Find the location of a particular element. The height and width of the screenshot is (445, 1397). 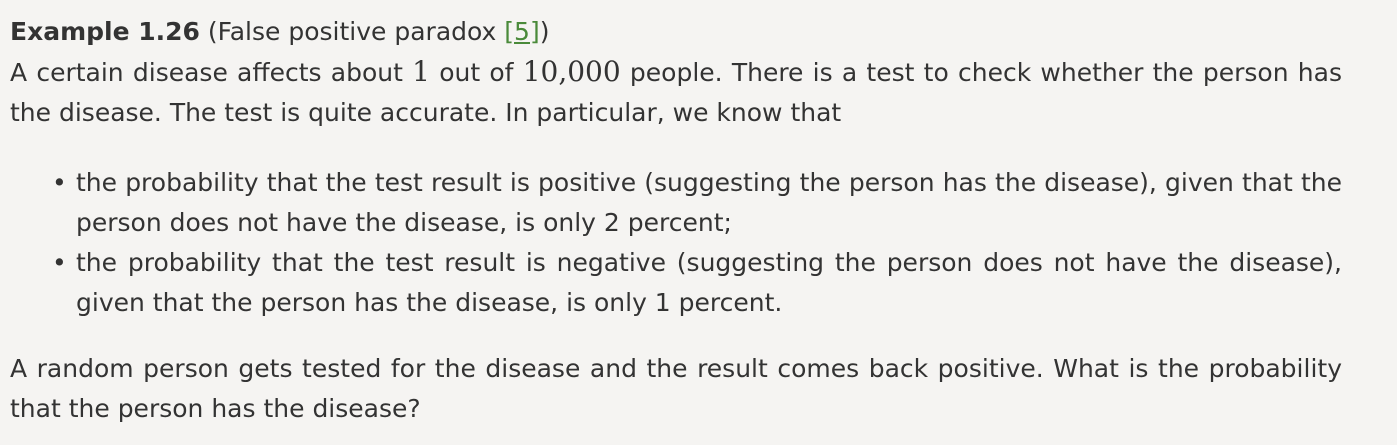

intro-text-2: out of is located at coordinates (476, 72).